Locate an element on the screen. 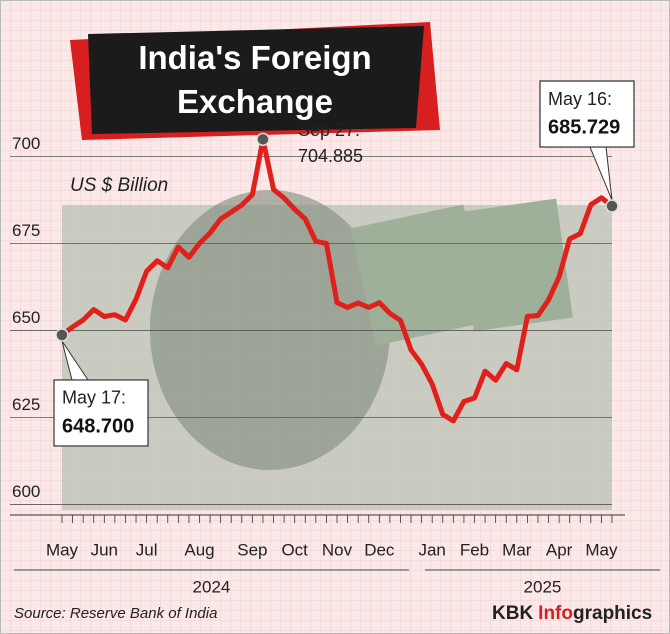 The width and height of the screenshot is (670, 634). chart-title: India's Foreign Exchange Reserves is located at coordinates (255, 85).